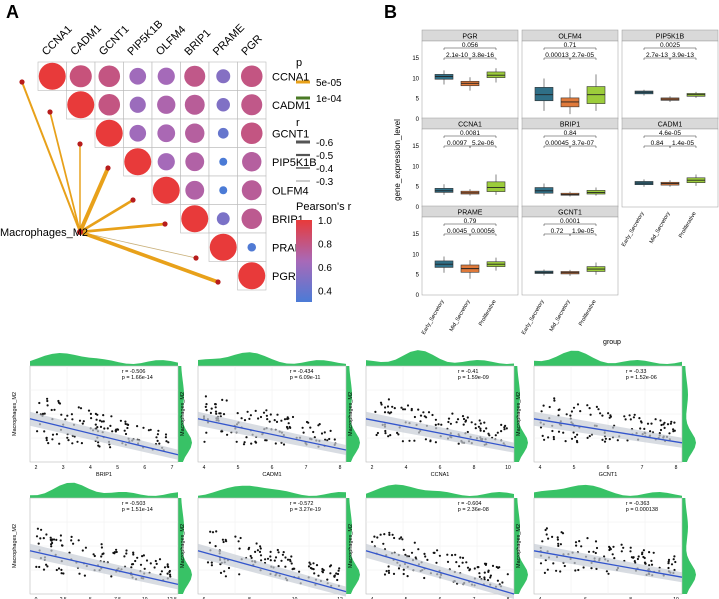 Image resolution: width=719 pixels, height=599 pixels. I want to click on density-top-pgr, so click(272, 491).